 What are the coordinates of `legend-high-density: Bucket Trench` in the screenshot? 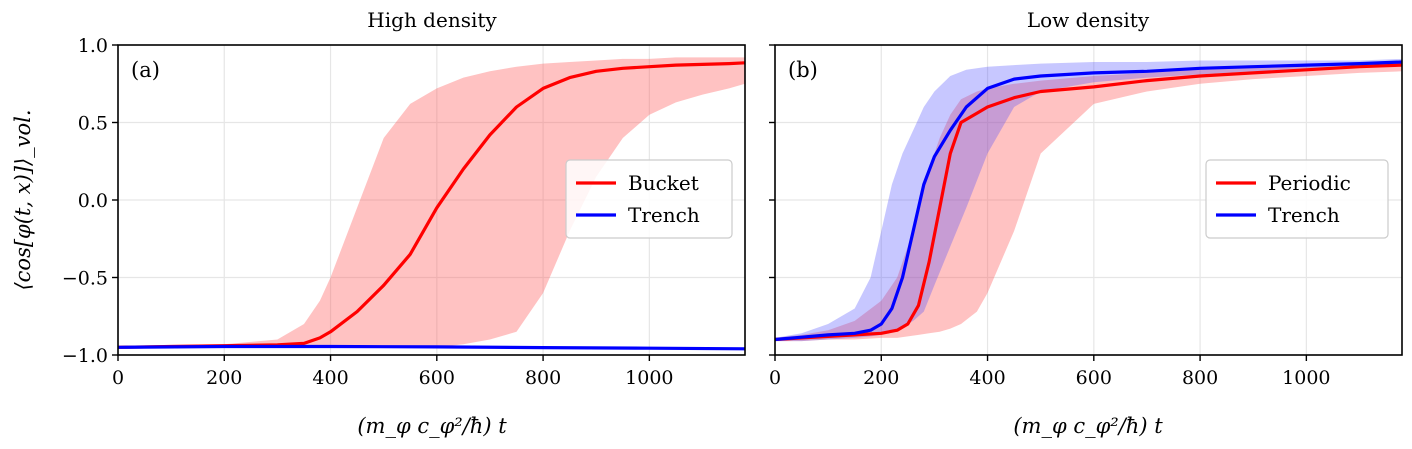 It's located at (649, 199).